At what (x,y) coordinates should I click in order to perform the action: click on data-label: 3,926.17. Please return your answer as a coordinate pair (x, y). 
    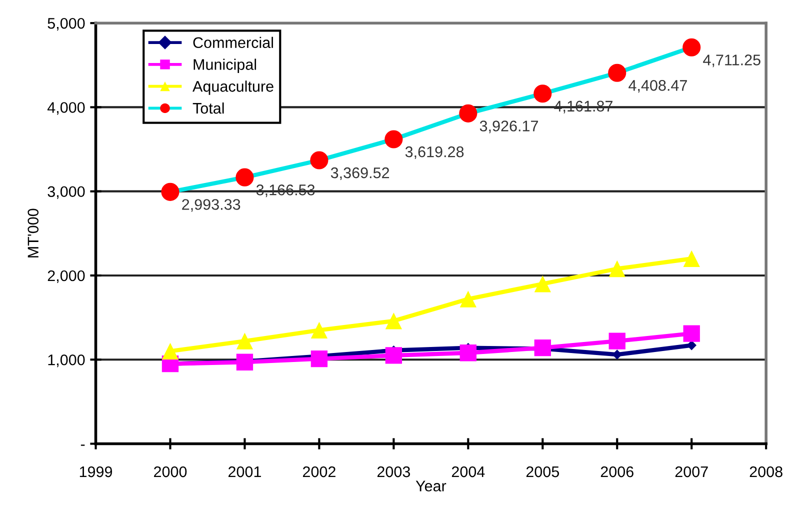
    Looking at the image, I should click on (509, 127).